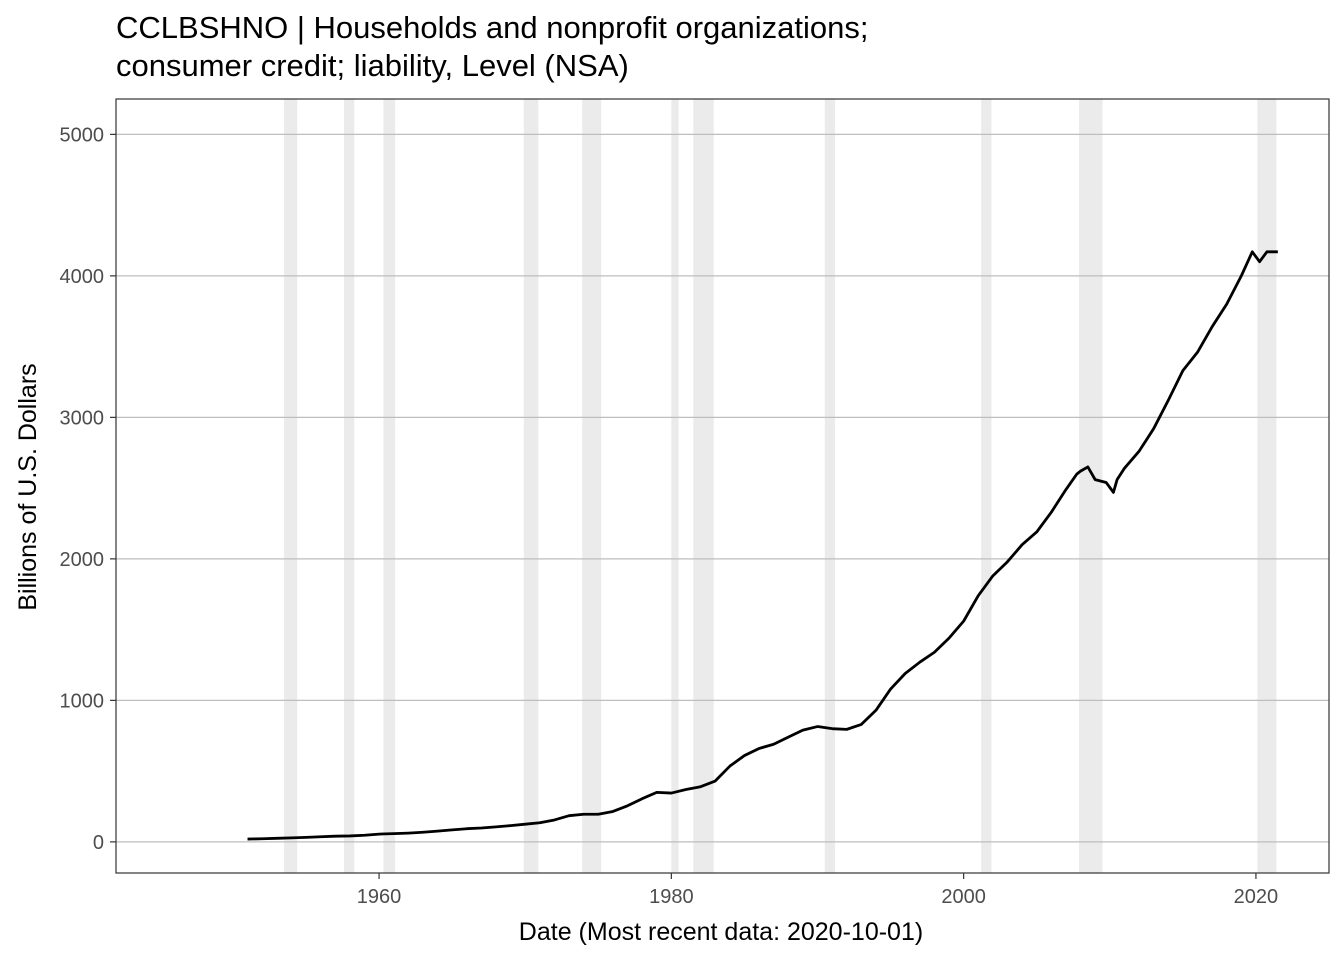 The height and width of the screenshot is (960, 1344). Describe the element at coordinates (82, 418) in the screenshot. I see `y-tick-label-3000: 3000` at that location.